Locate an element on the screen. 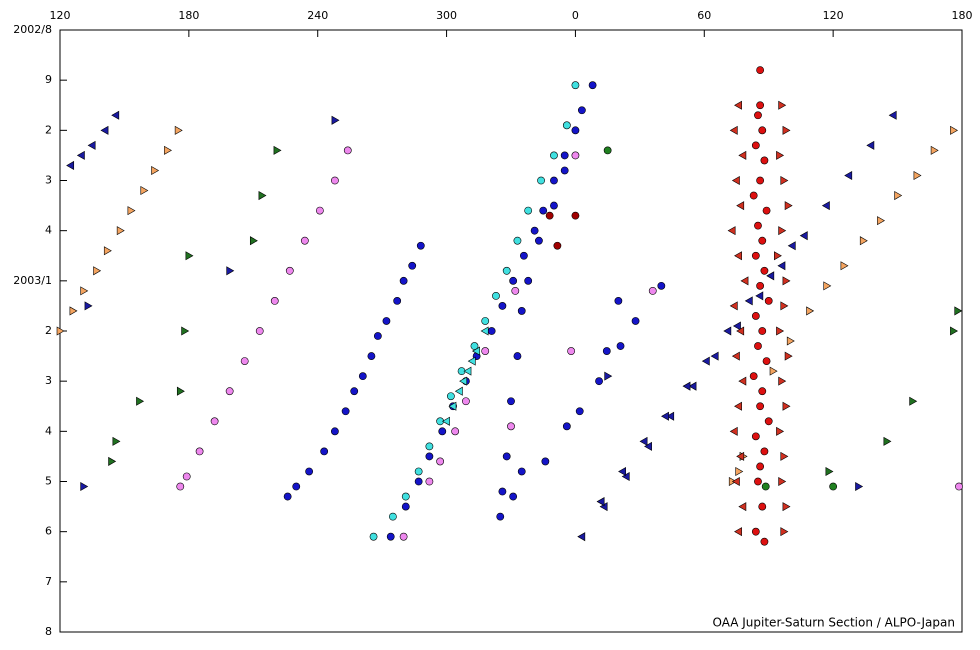  y-tick-label: 5 is located at coordinates (48, 481).